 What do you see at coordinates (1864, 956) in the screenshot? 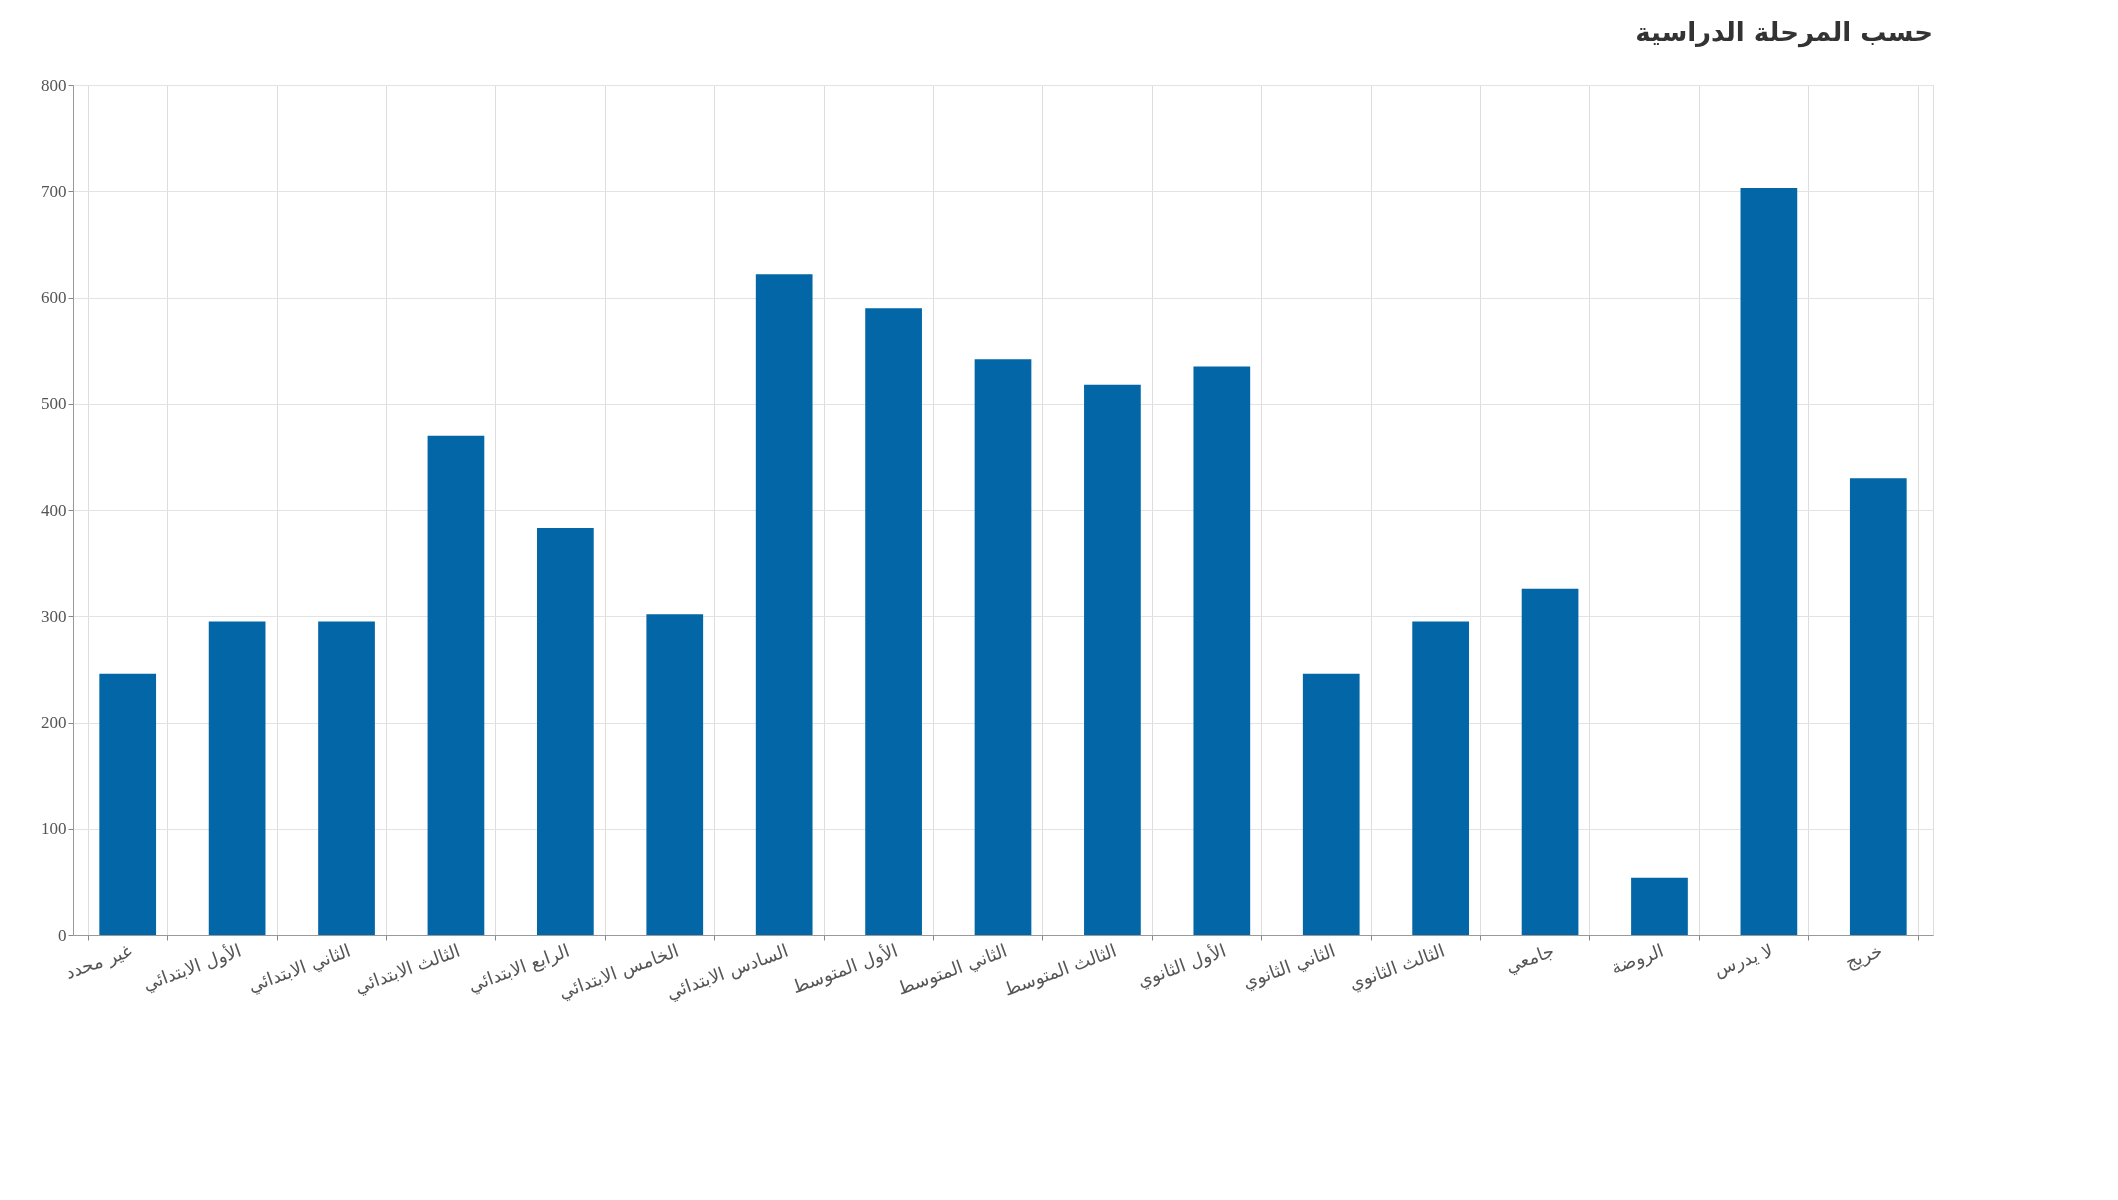
I see `x-tick-label: خريج` at bounding box center [1864, 956].